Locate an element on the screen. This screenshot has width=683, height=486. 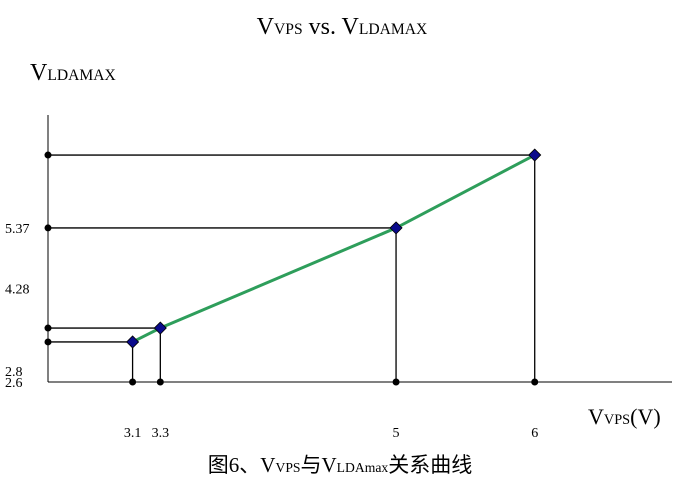
x-axis-label: VVPS(V) is located at coordinates (624, 416).